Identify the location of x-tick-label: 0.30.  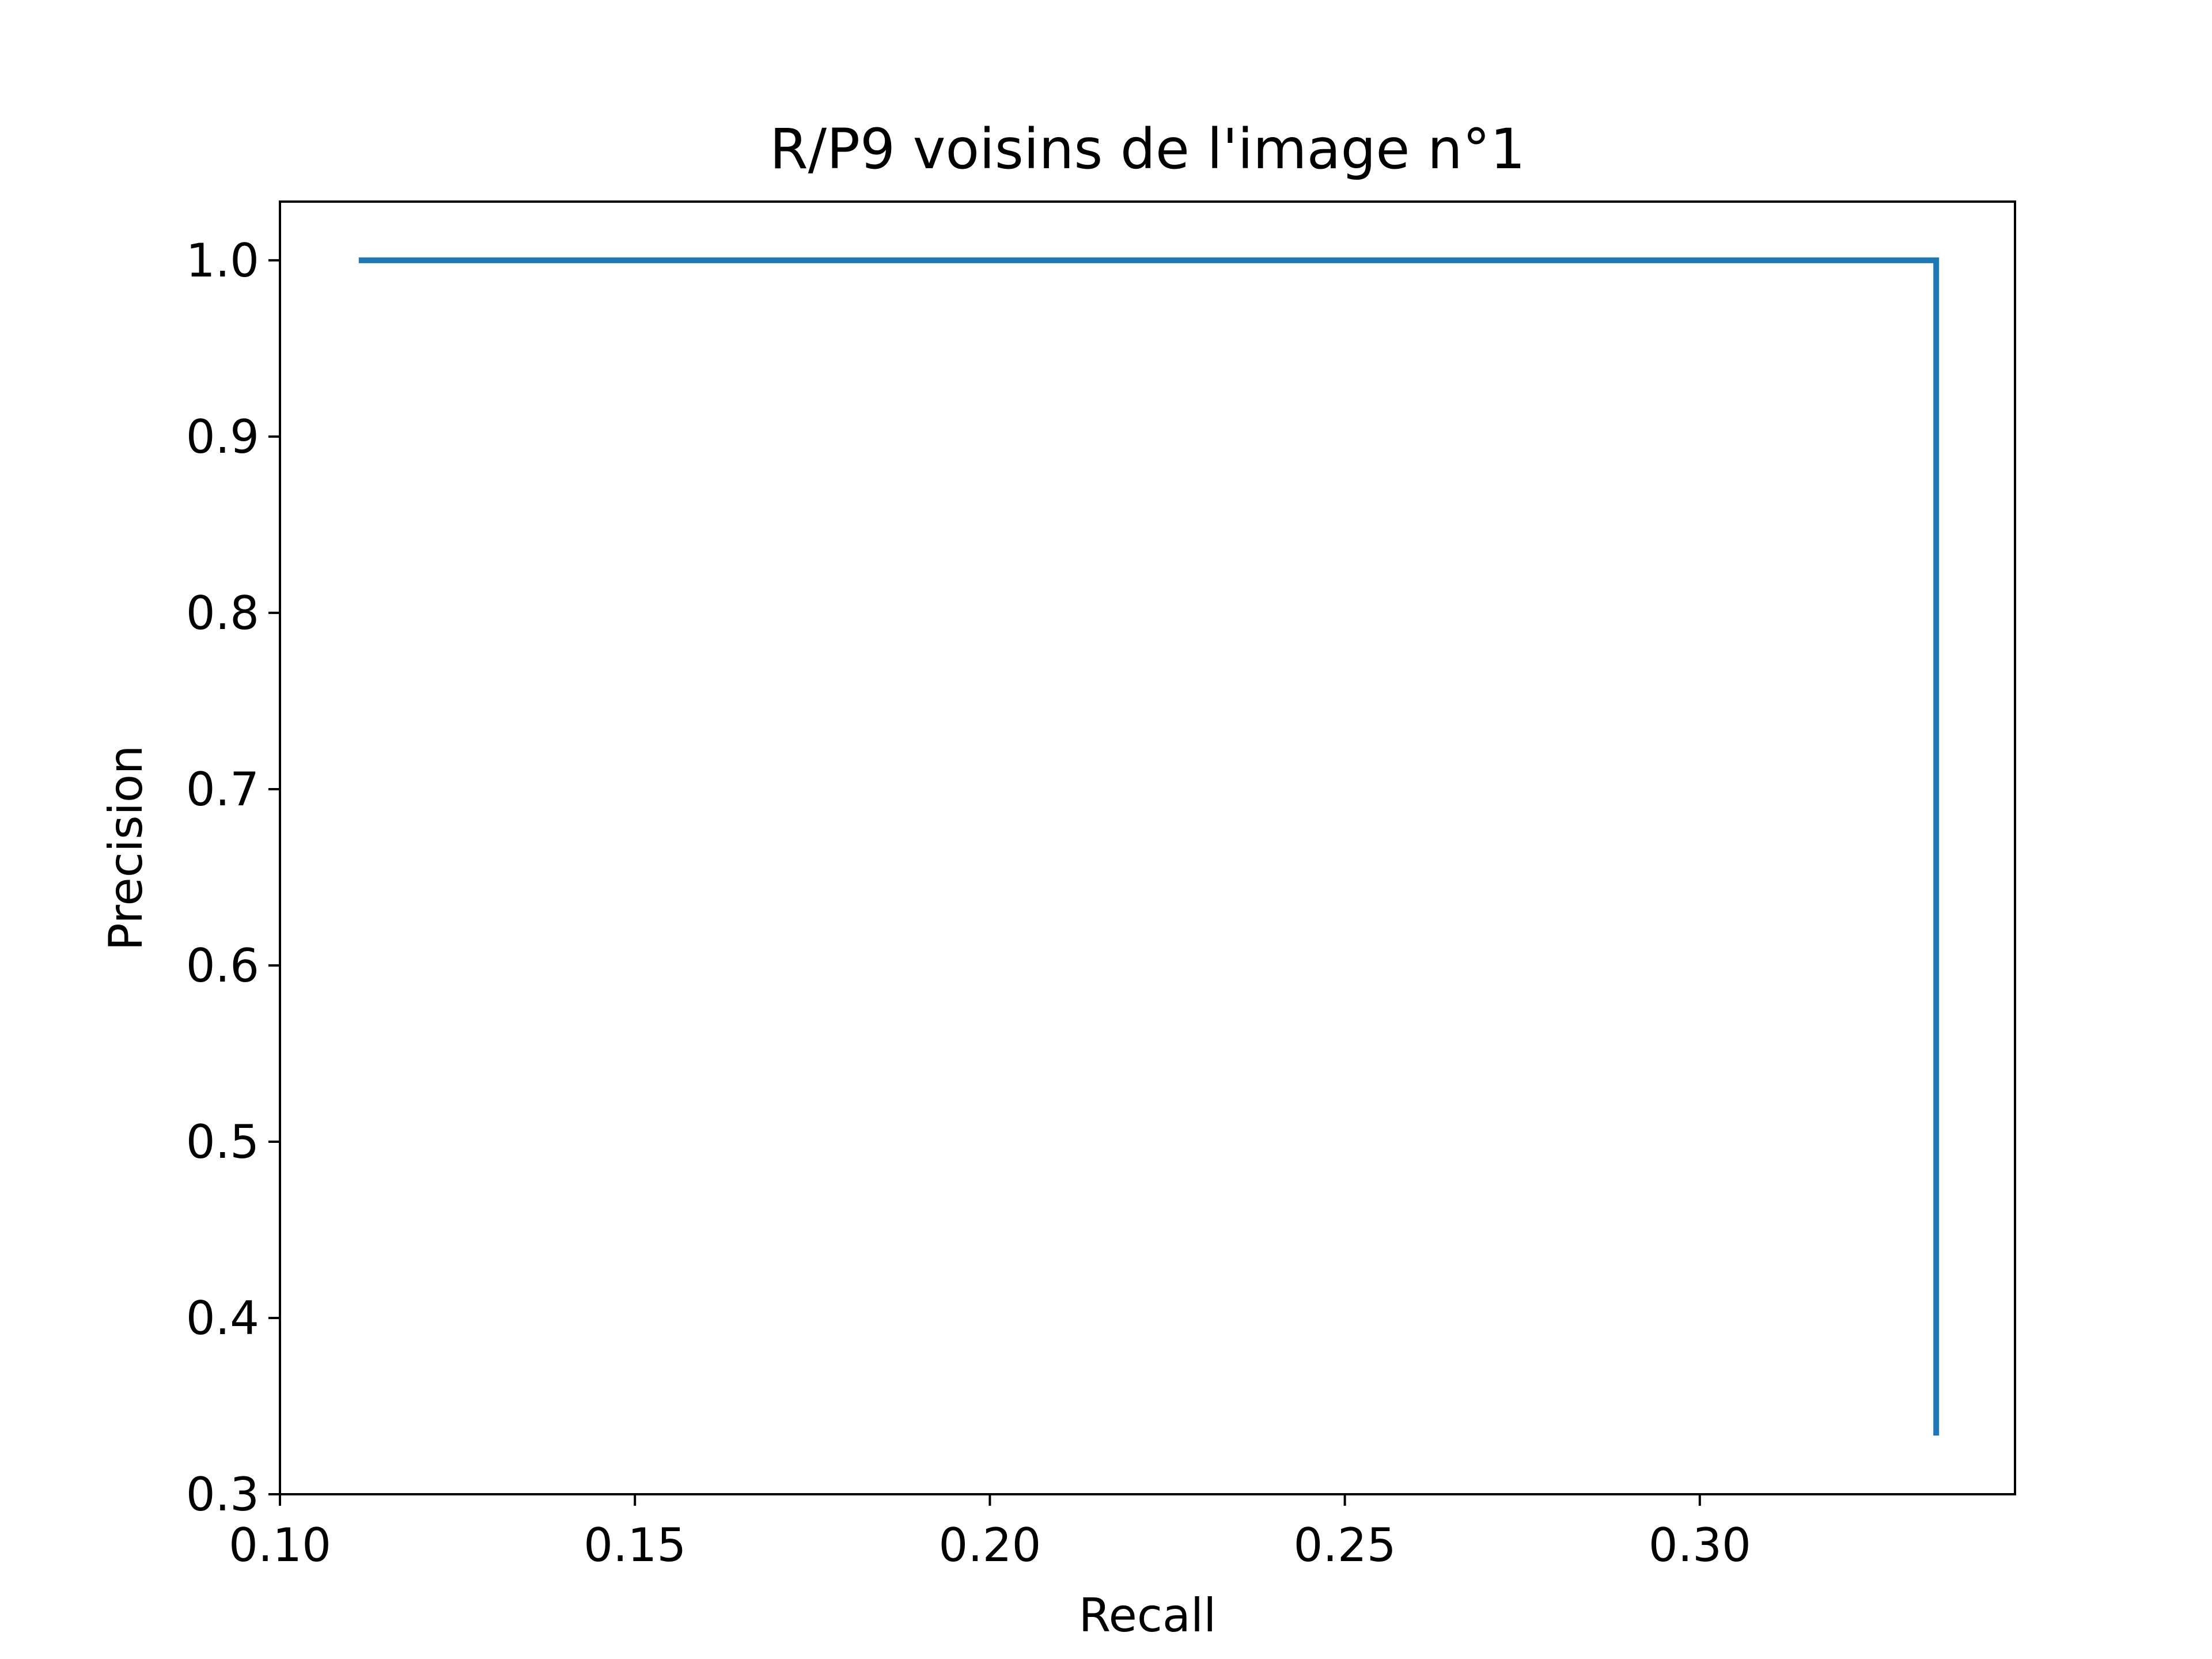
(1700, 1545).